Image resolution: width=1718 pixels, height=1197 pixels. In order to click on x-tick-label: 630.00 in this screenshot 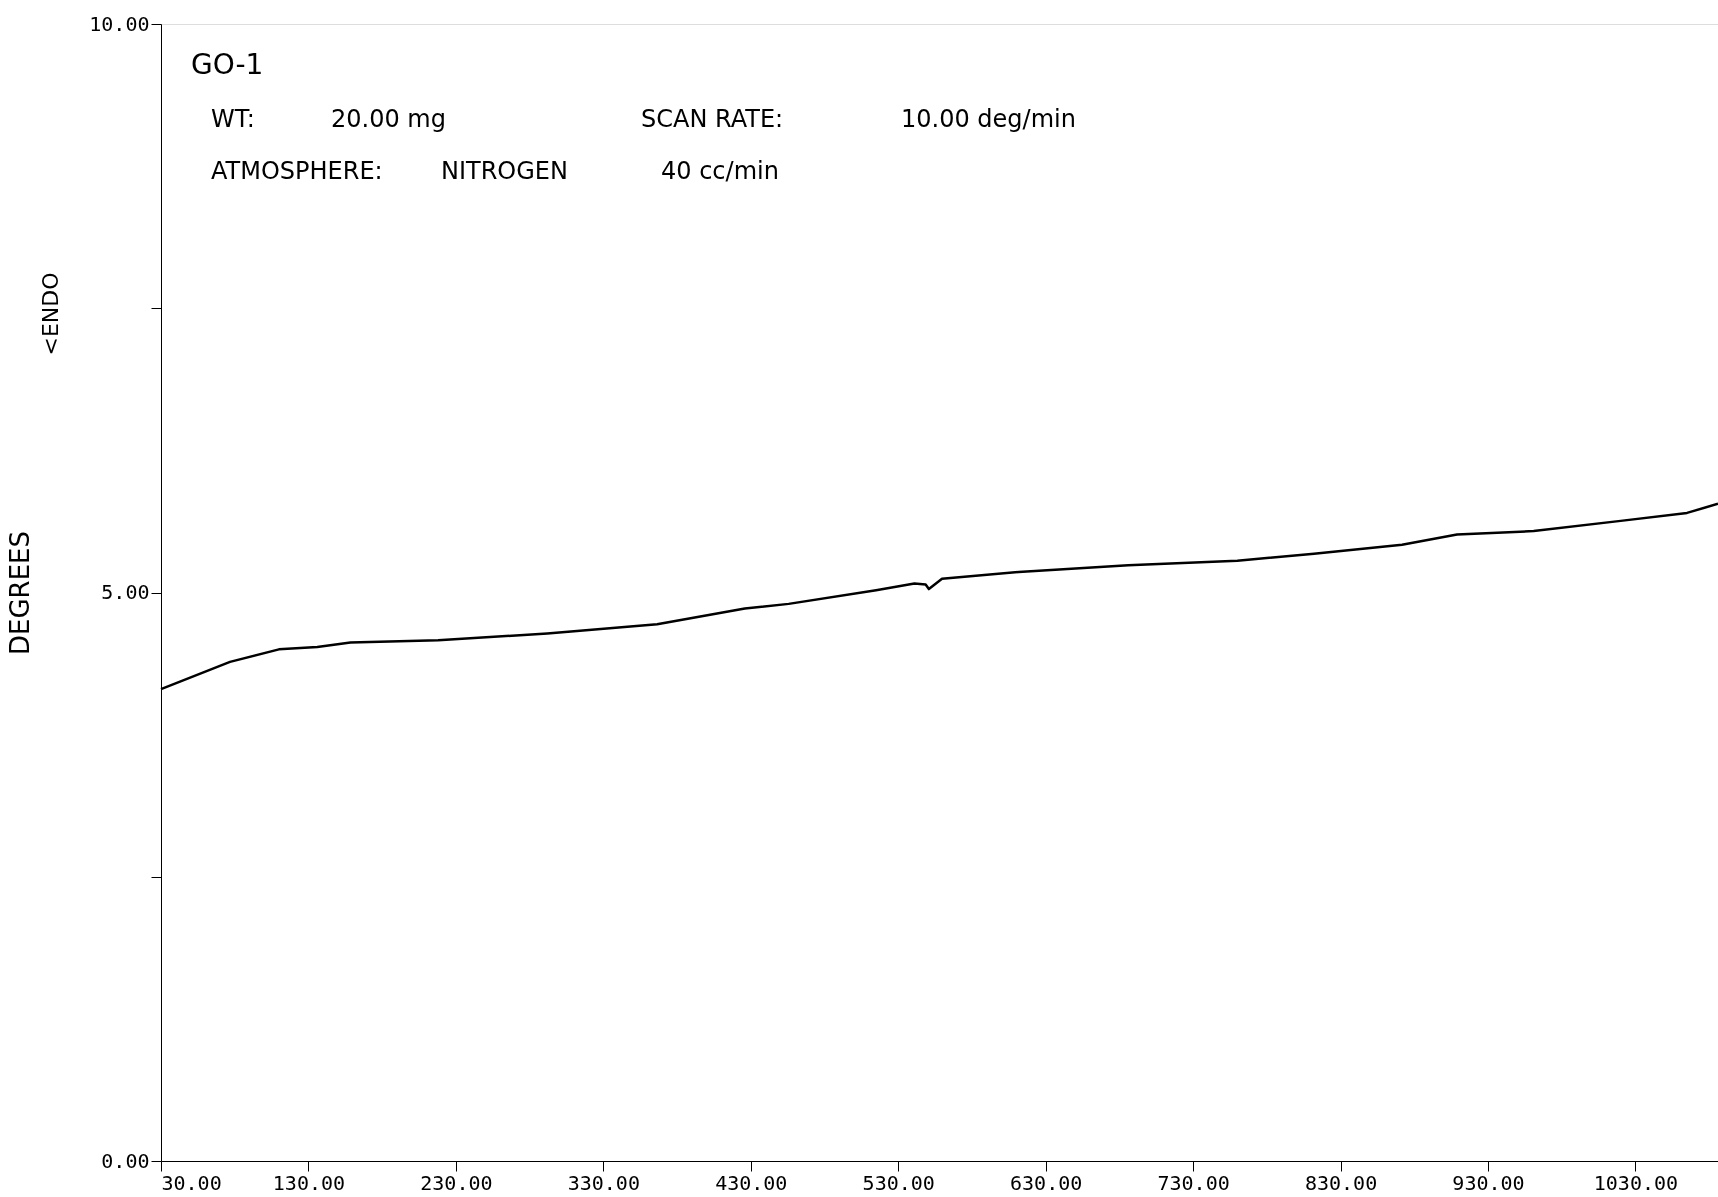, I will do `click(1046, 1182)`.